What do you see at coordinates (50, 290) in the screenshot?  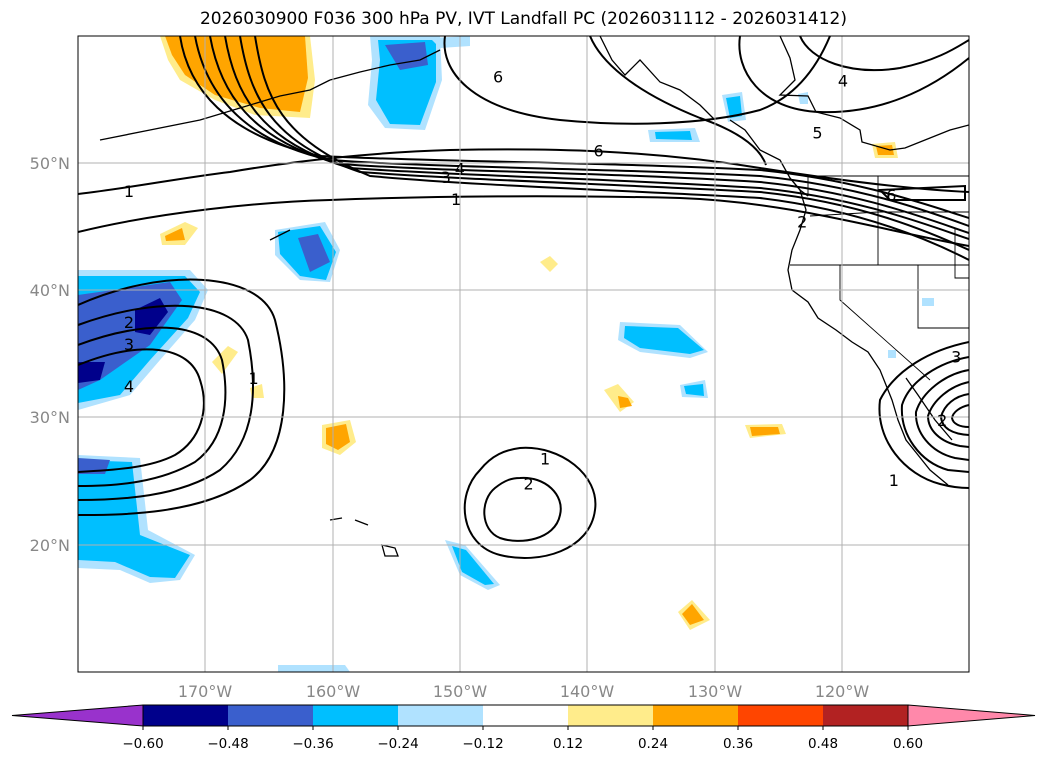 I see `lat-label: 40°N` at bounding box center [50, 290].